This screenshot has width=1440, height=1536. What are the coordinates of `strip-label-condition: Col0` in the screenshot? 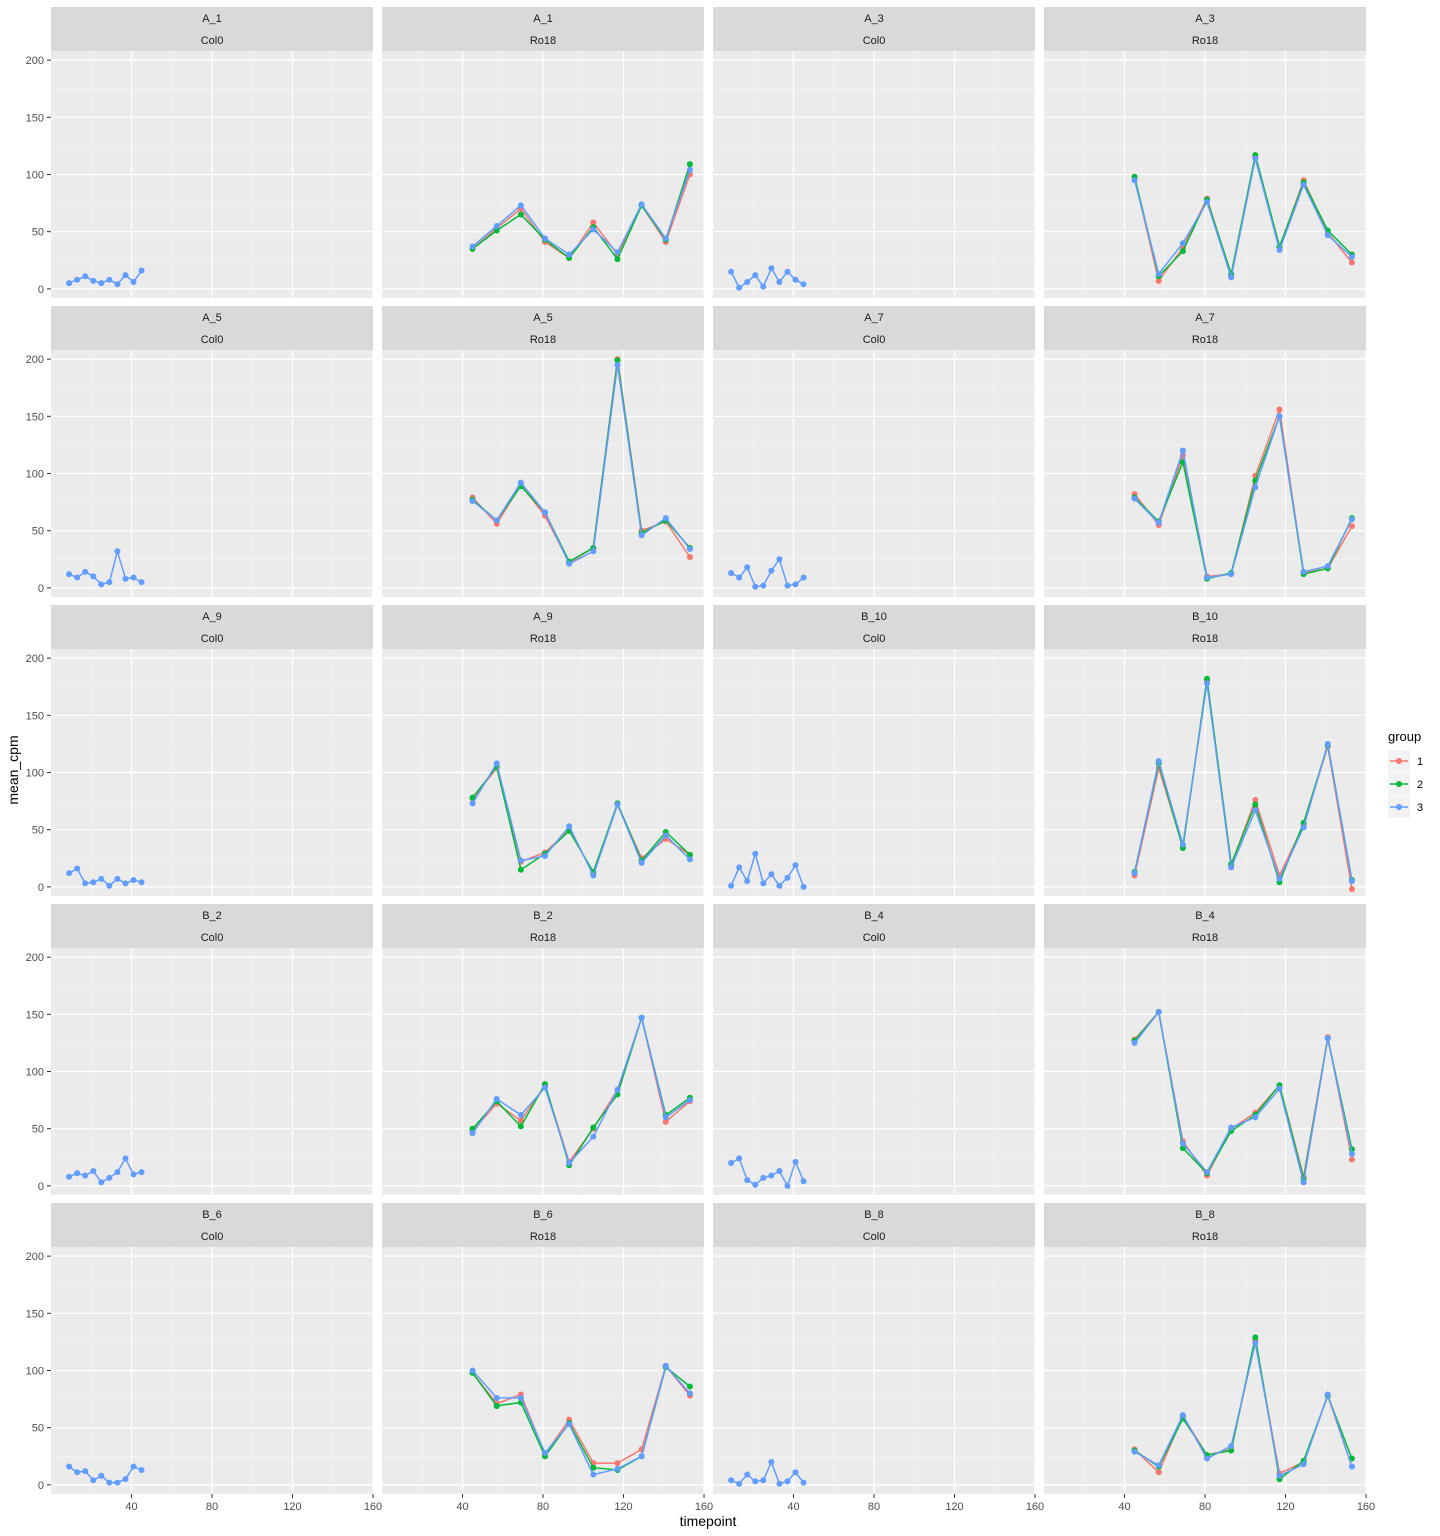 It's located at (212, 41).